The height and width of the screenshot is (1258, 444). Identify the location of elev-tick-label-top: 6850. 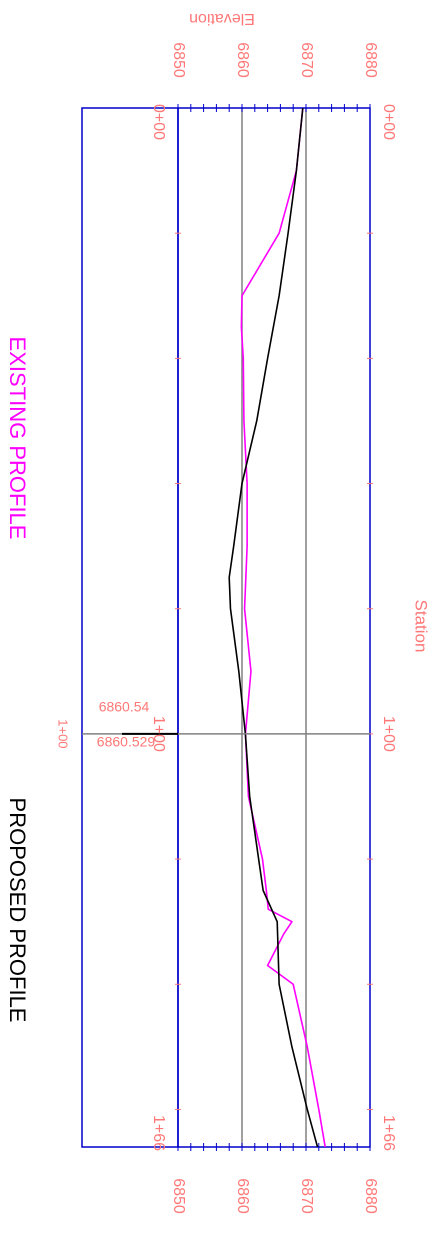
(178, 60).